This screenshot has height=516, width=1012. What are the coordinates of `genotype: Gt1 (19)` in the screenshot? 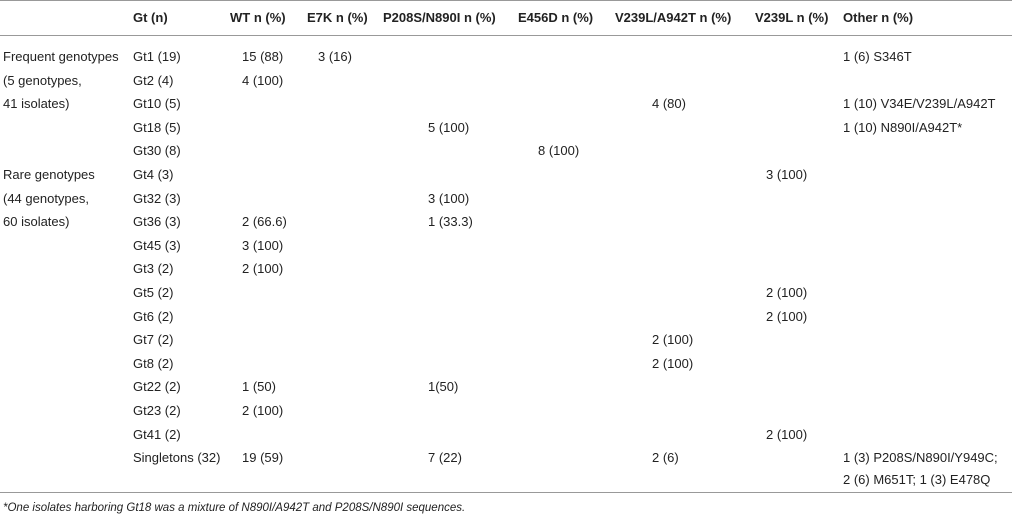 It's located at (157, 56).